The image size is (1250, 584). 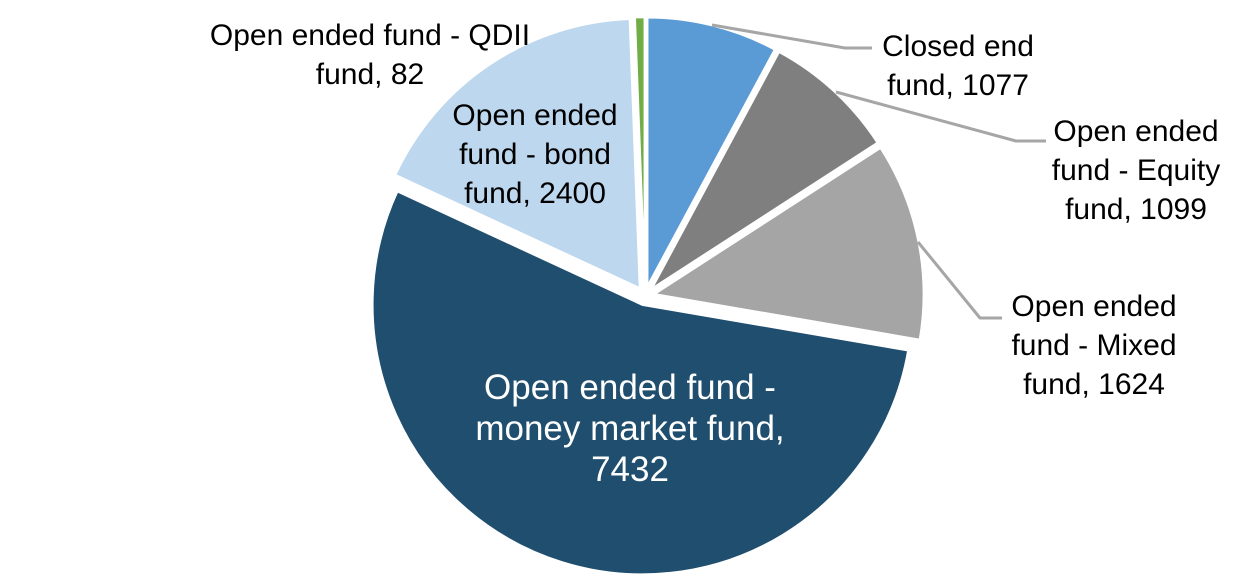 I want to click on data-label-line: fund, 1624, so click(x=1094, y=384).